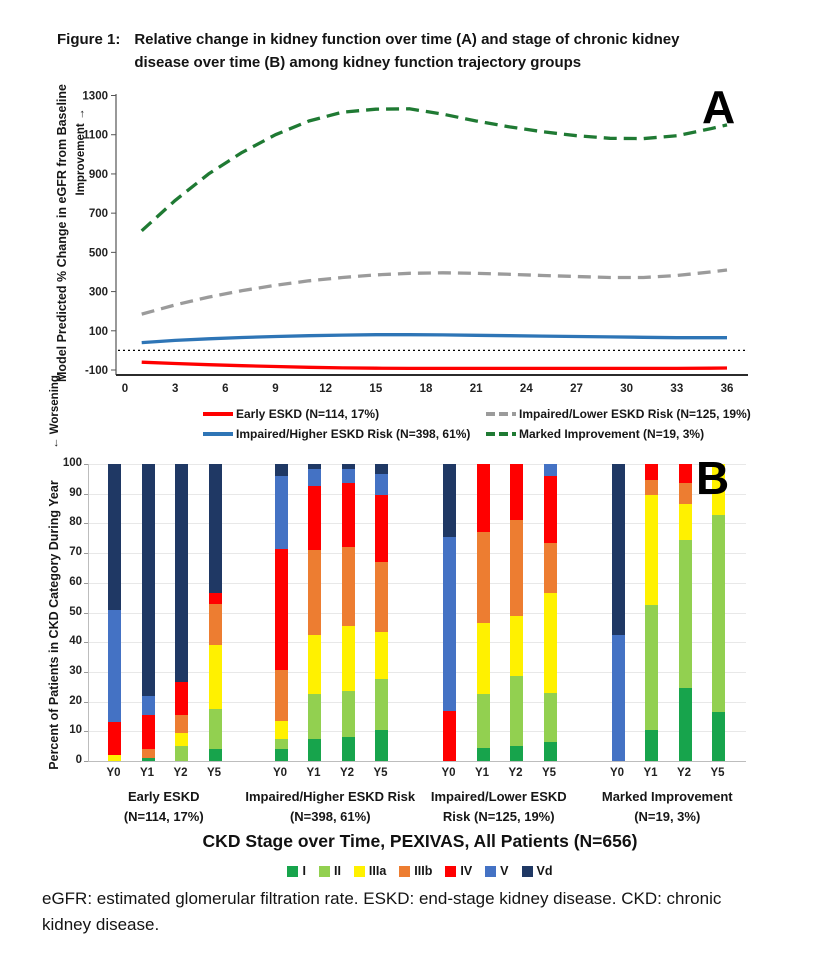 Image resolution: width=813 pixels, height=955 pixels. I want to click on panel-b-y-tick-label: 0, so click(78, 760).